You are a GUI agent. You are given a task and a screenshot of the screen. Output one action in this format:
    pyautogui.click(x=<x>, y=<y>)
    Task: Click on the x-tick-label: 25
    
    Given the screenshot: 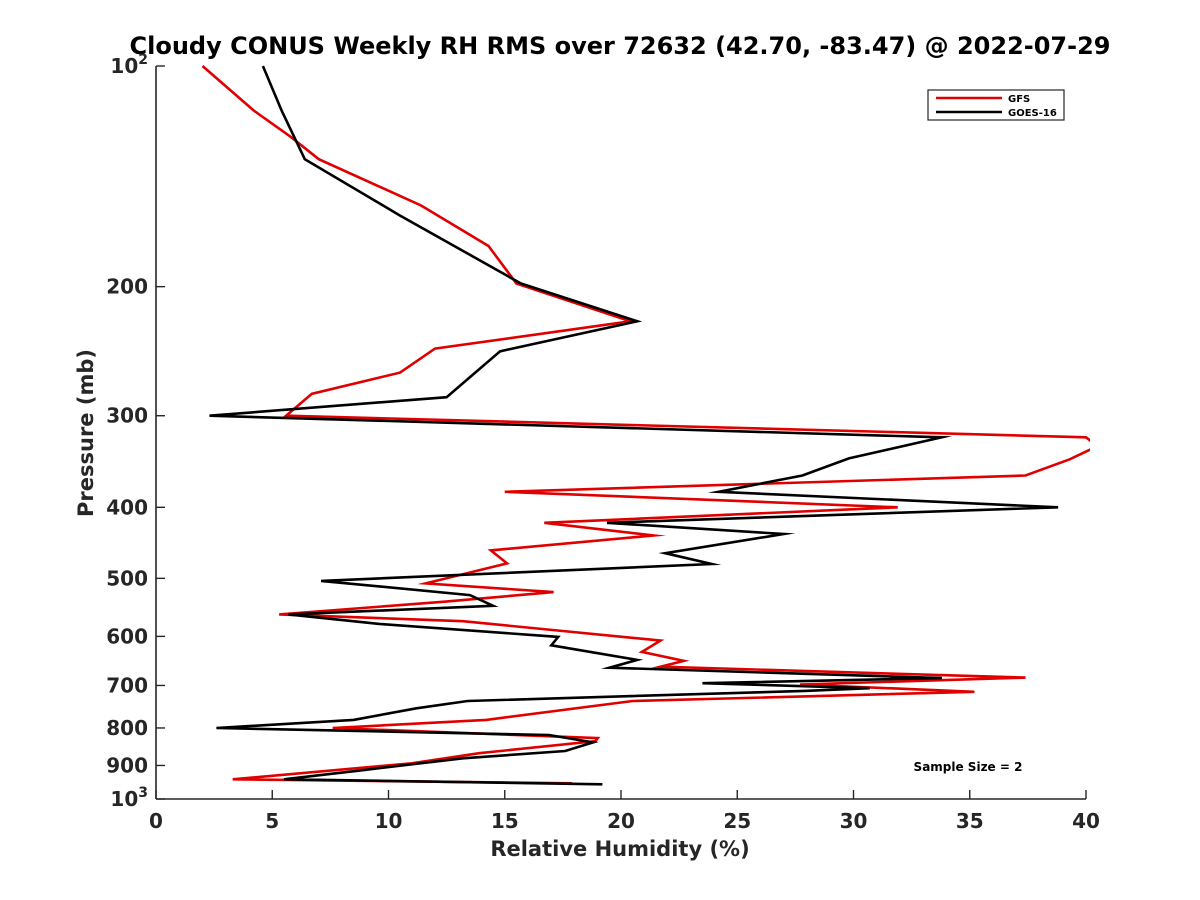 What is the action you would take?
    pyautogui.click(x=737, y=821)
    